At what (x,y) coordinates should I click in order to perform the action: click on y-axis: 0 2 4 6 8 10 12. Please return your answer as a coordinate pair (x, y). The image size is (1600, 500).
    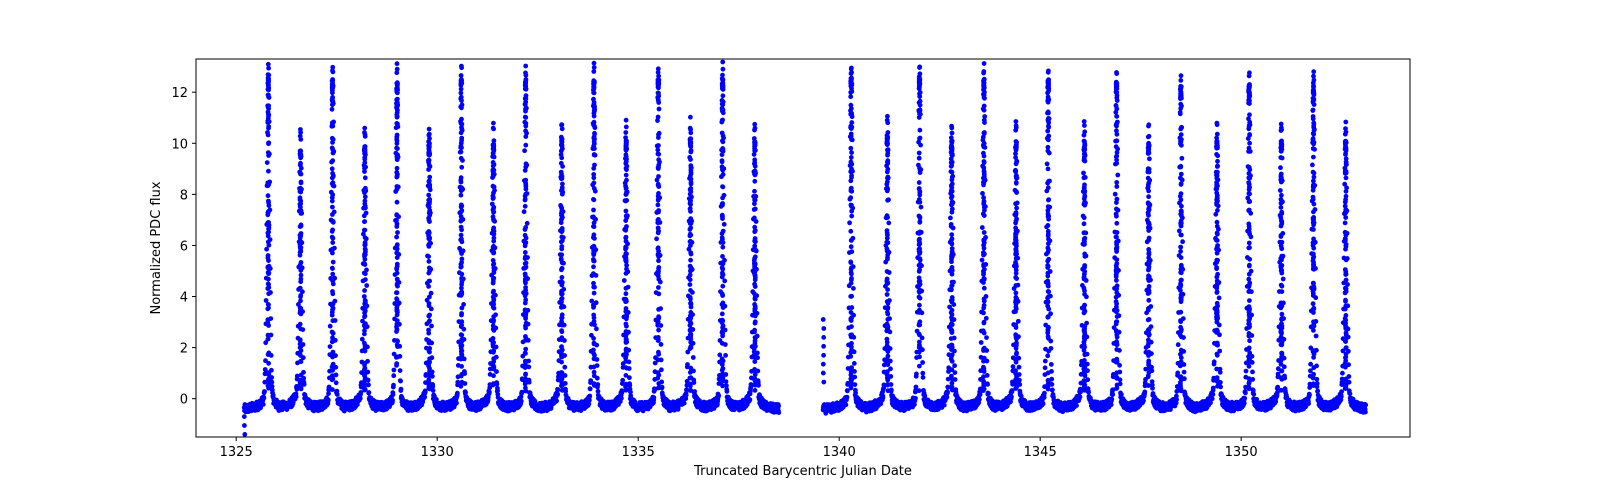
    Looking at the image, I should click on (183, 247).